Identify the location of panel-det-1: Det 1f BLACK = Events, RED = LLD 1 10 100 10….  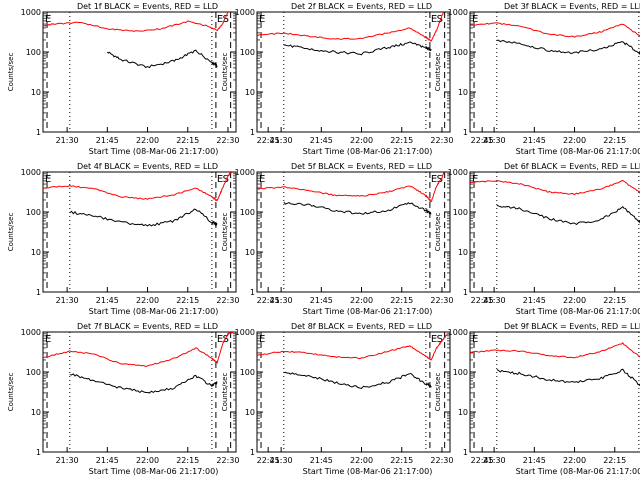
(143, 79).